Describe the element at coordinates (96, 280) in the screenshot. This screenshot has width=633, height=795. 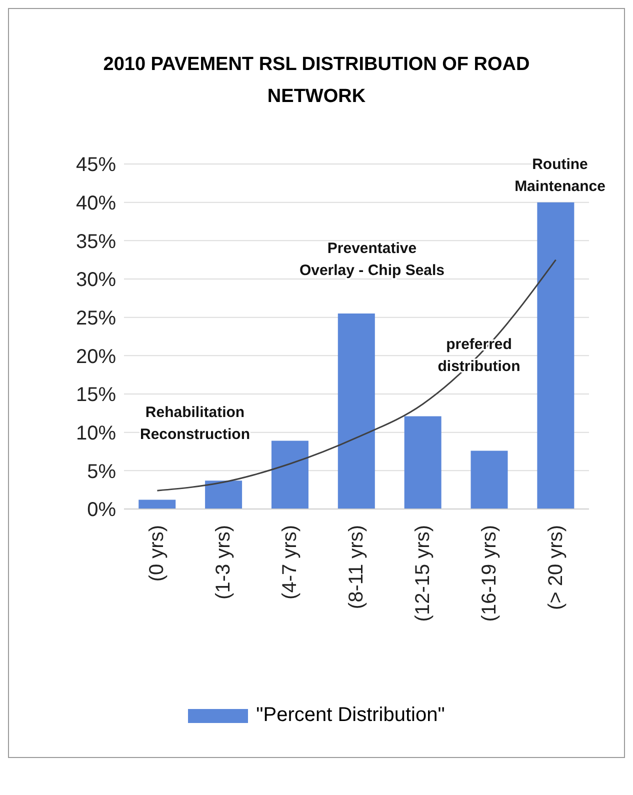
I see `y-tick-label: 30%` at that location.